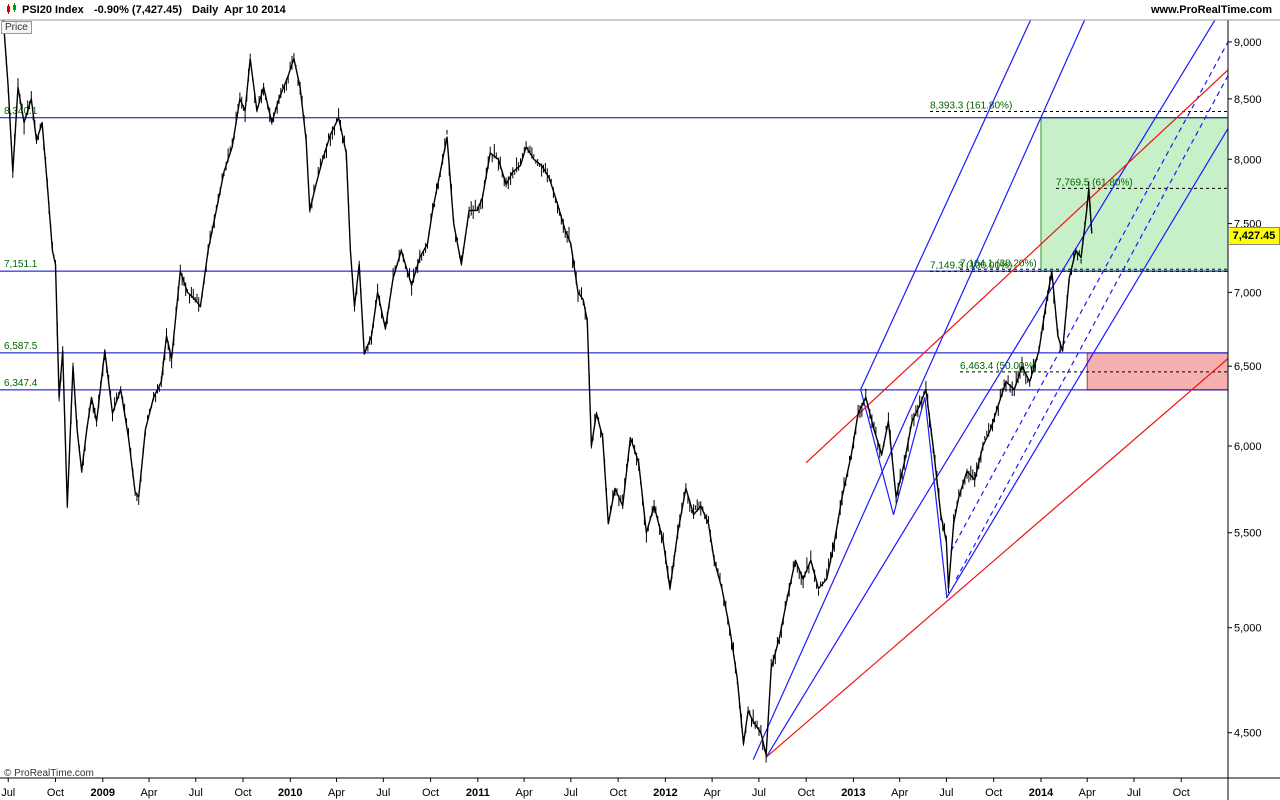  What do you see at coordinates (21, 264) in the screenshot?
I see `level-label: 7,151.1` at bounding box center [21, 264].